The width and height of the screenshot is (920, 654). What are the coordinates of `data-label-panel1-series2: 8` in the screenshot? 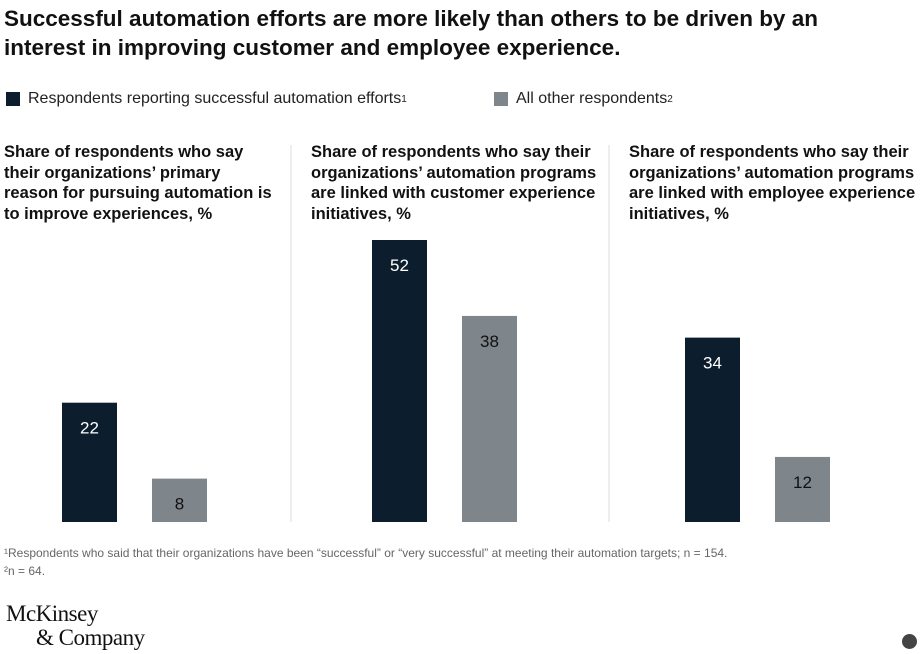 It's located at (179, 504).